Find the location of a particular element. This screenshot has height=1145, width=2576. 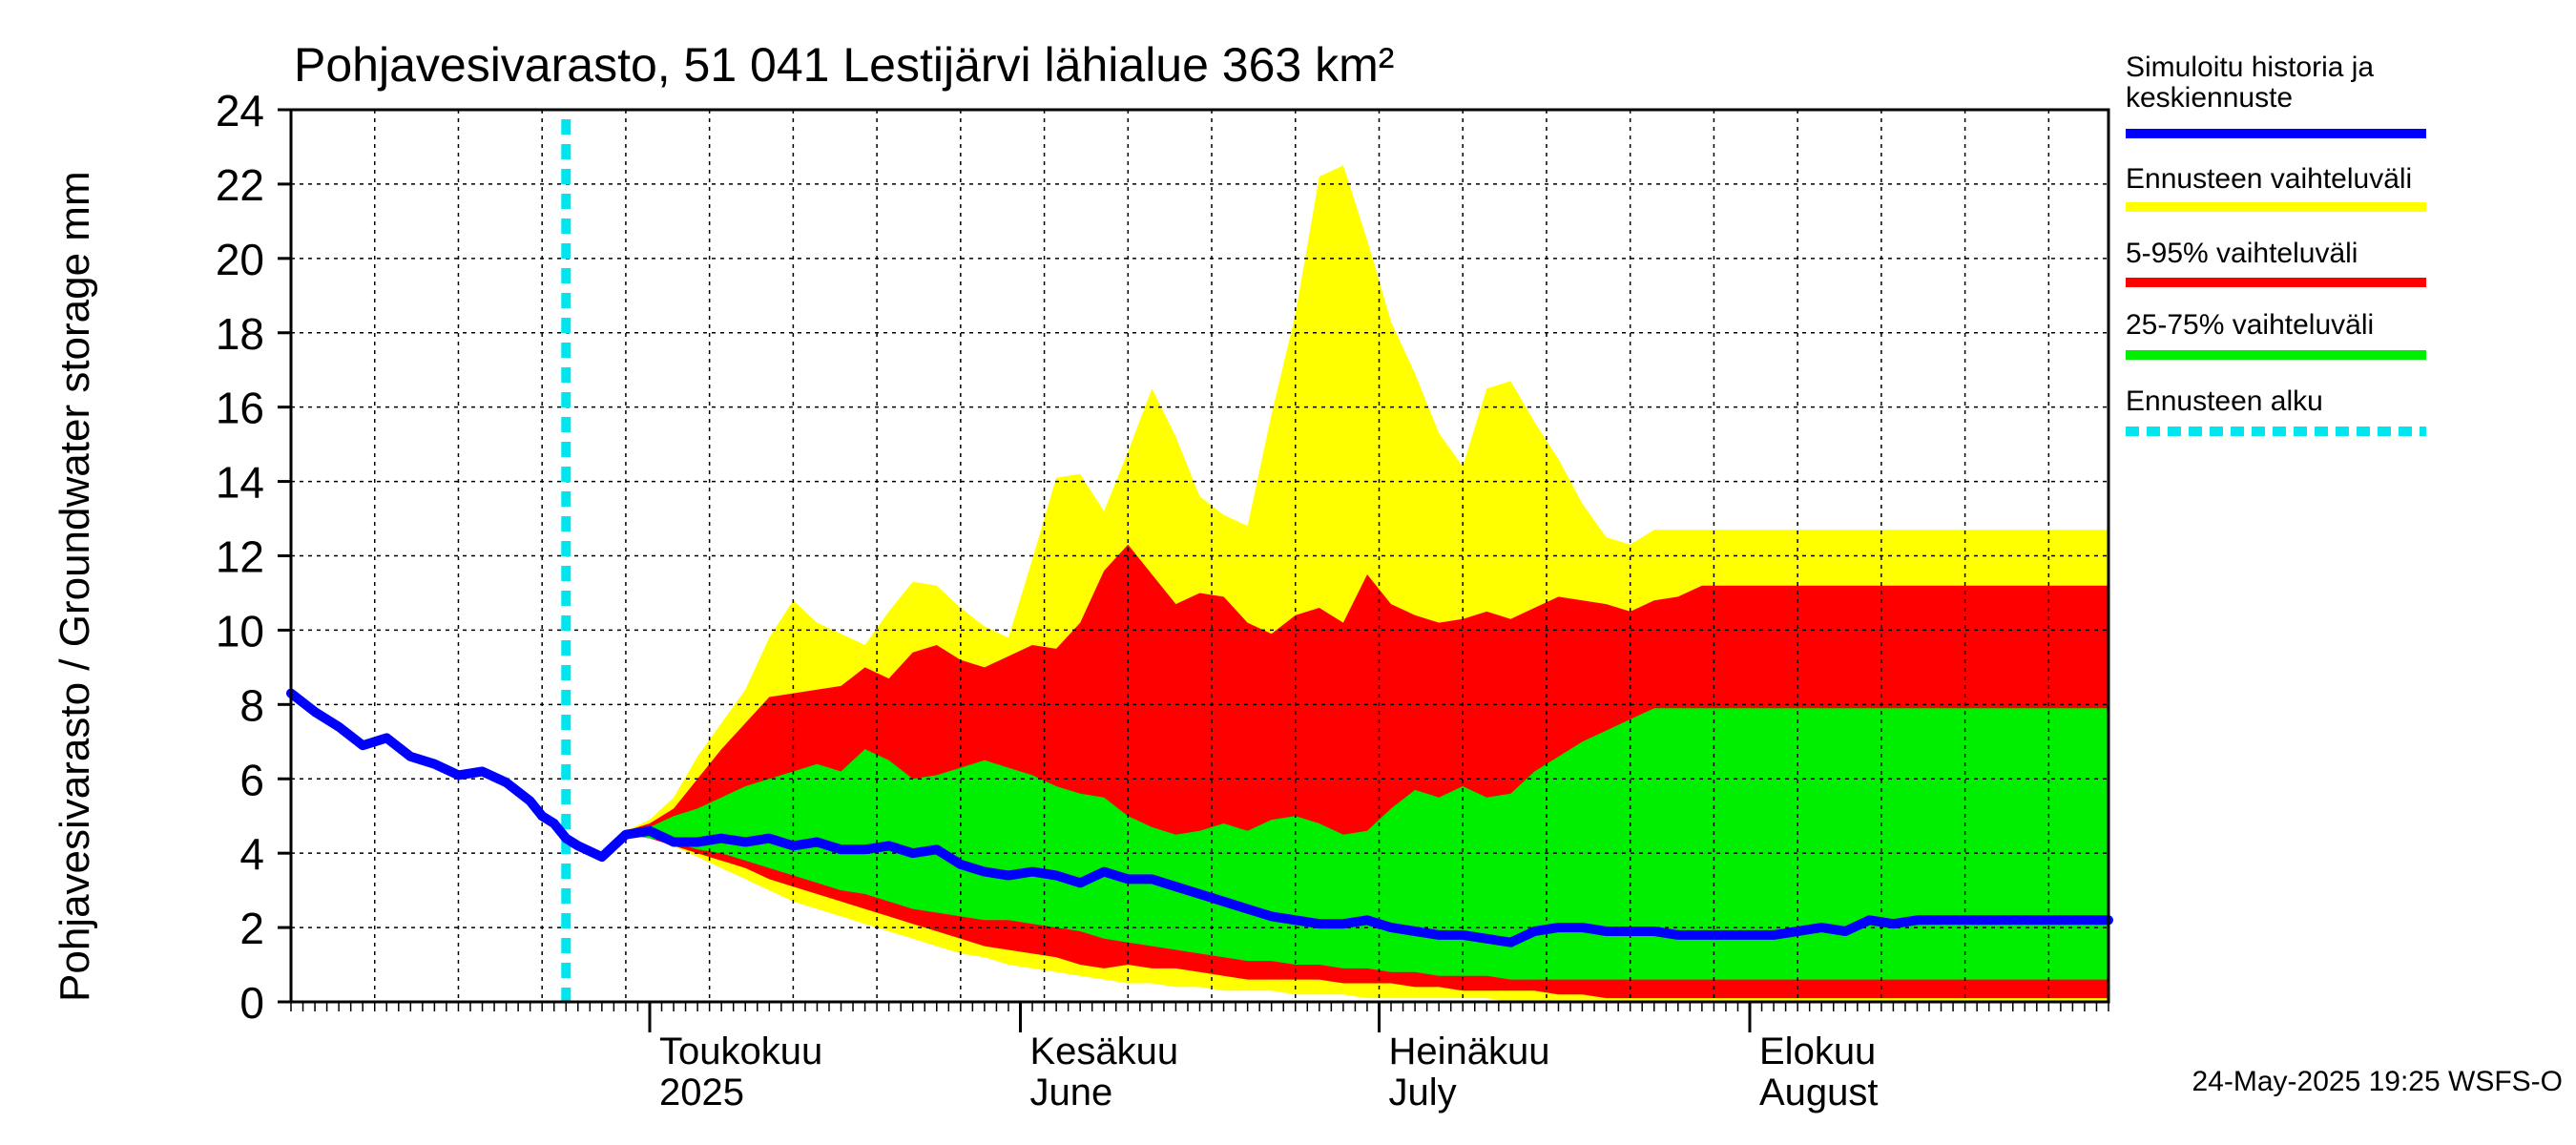

x-month-label-fi-3: Elokuu is located at coordinates (1817, 1051).